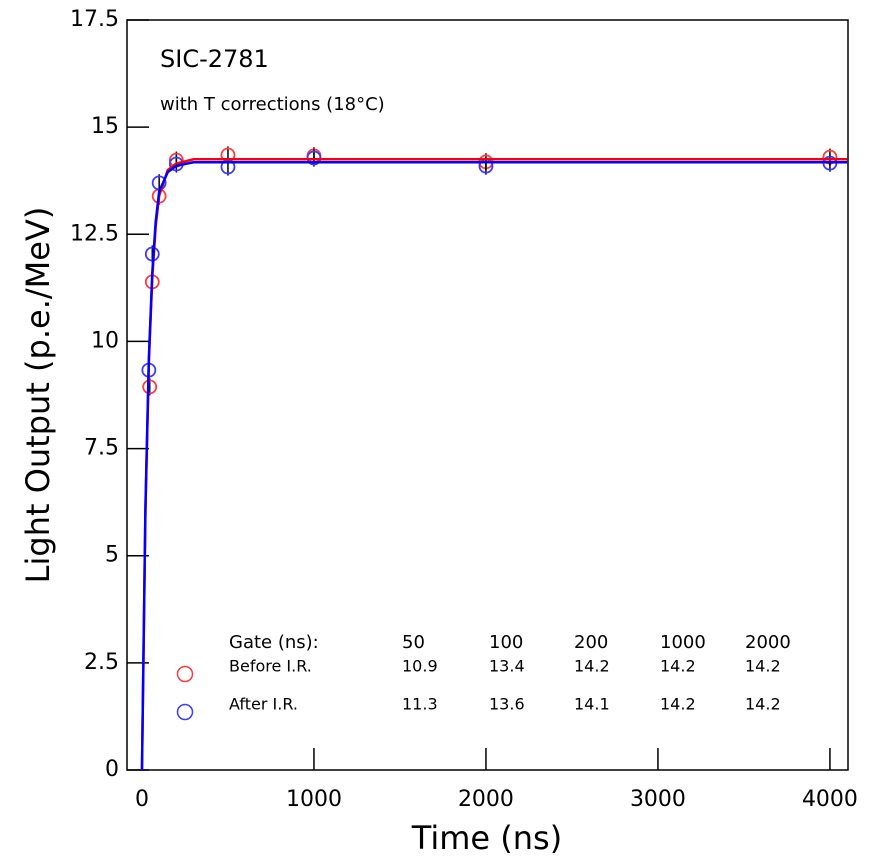  Describe the element at coordinates (486, 838) in the screenshot. I see `x-axis-label: Time (ns)` at that location.